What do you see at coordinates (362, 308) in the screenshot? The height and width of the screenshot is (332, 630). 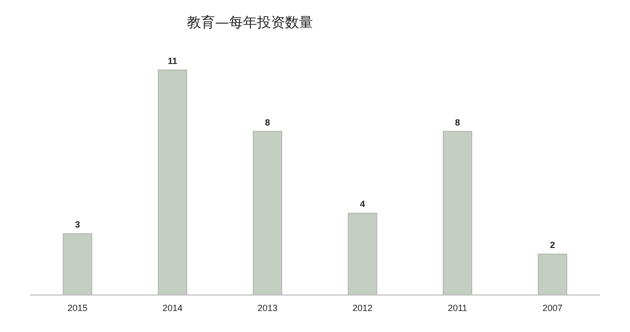 I see `x-tick-label: 2012` at bounding box center [362, 308].